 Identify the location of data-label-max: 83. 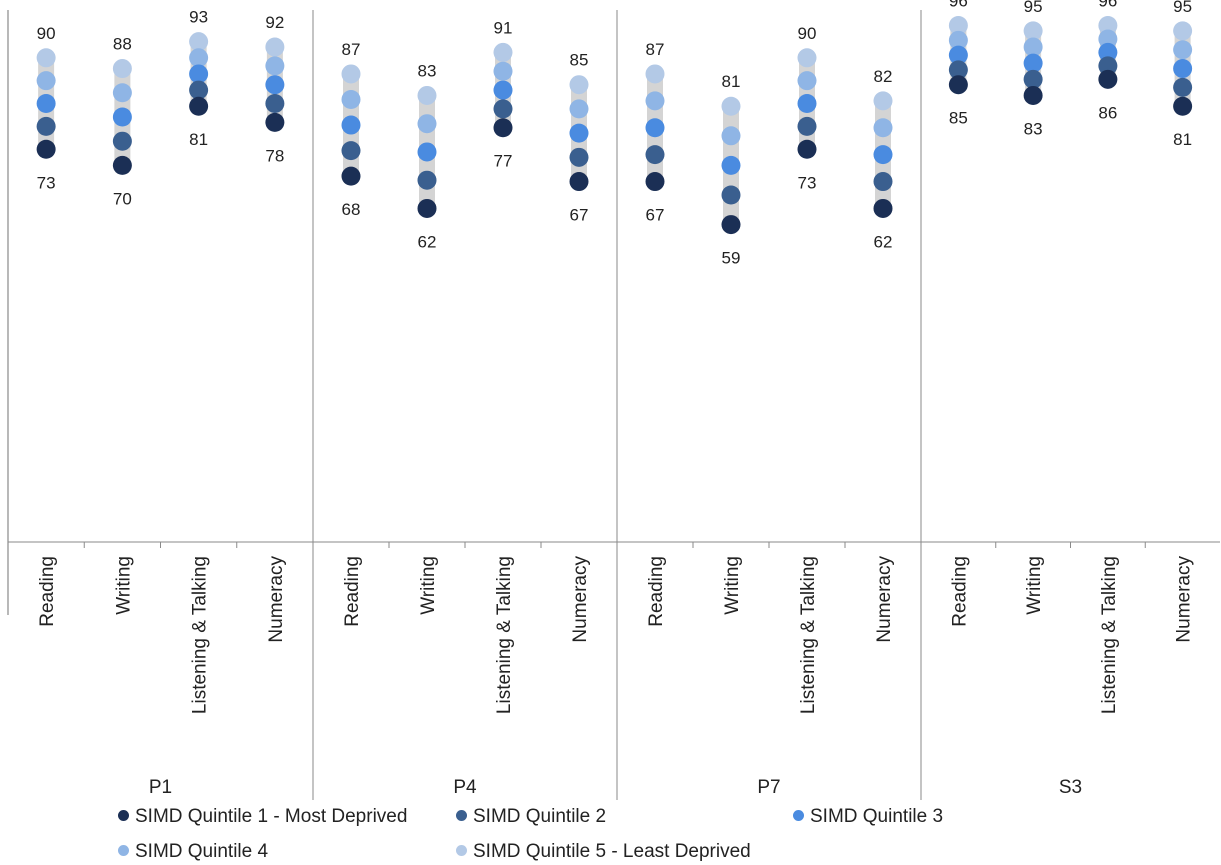
(427, 70).